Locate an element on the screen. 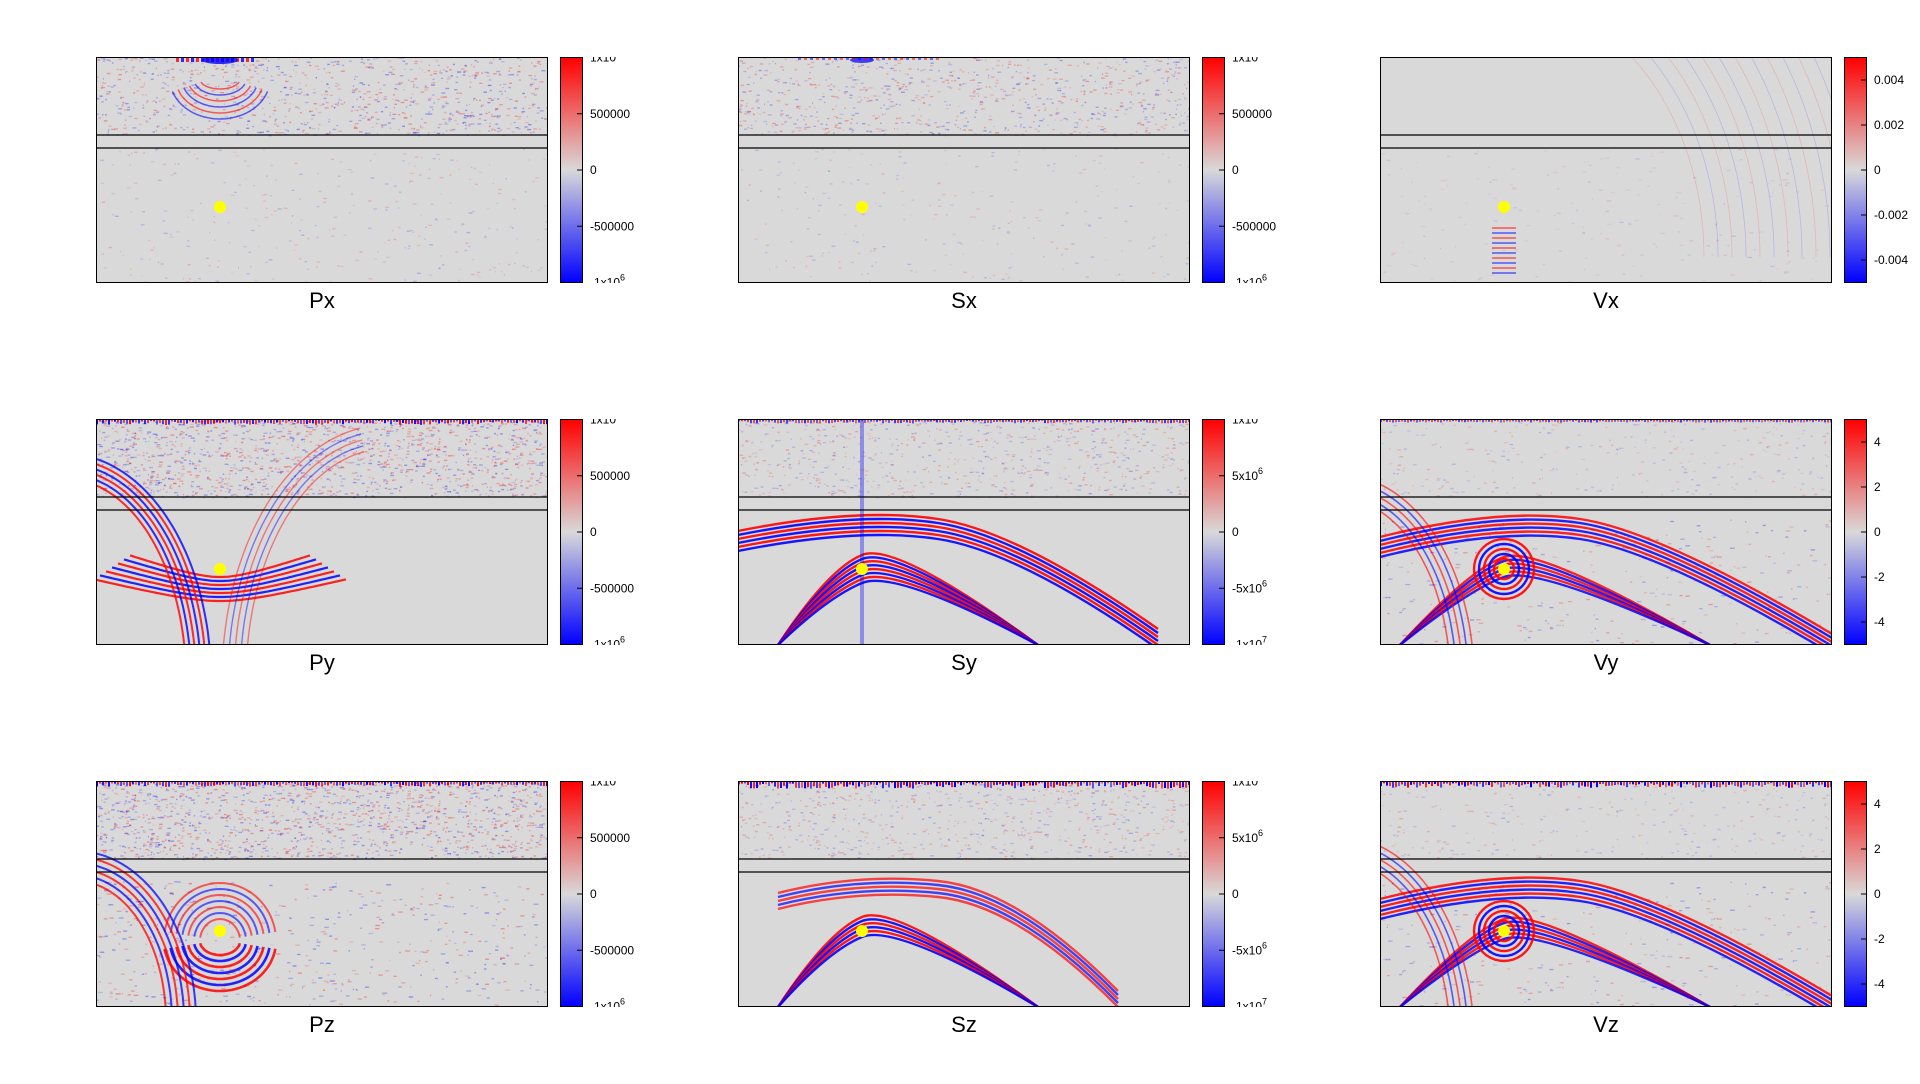  panel-vx: 0.004 0.002 0 -0.002 -0.004 Vx is located at coordinates (1602, 180).